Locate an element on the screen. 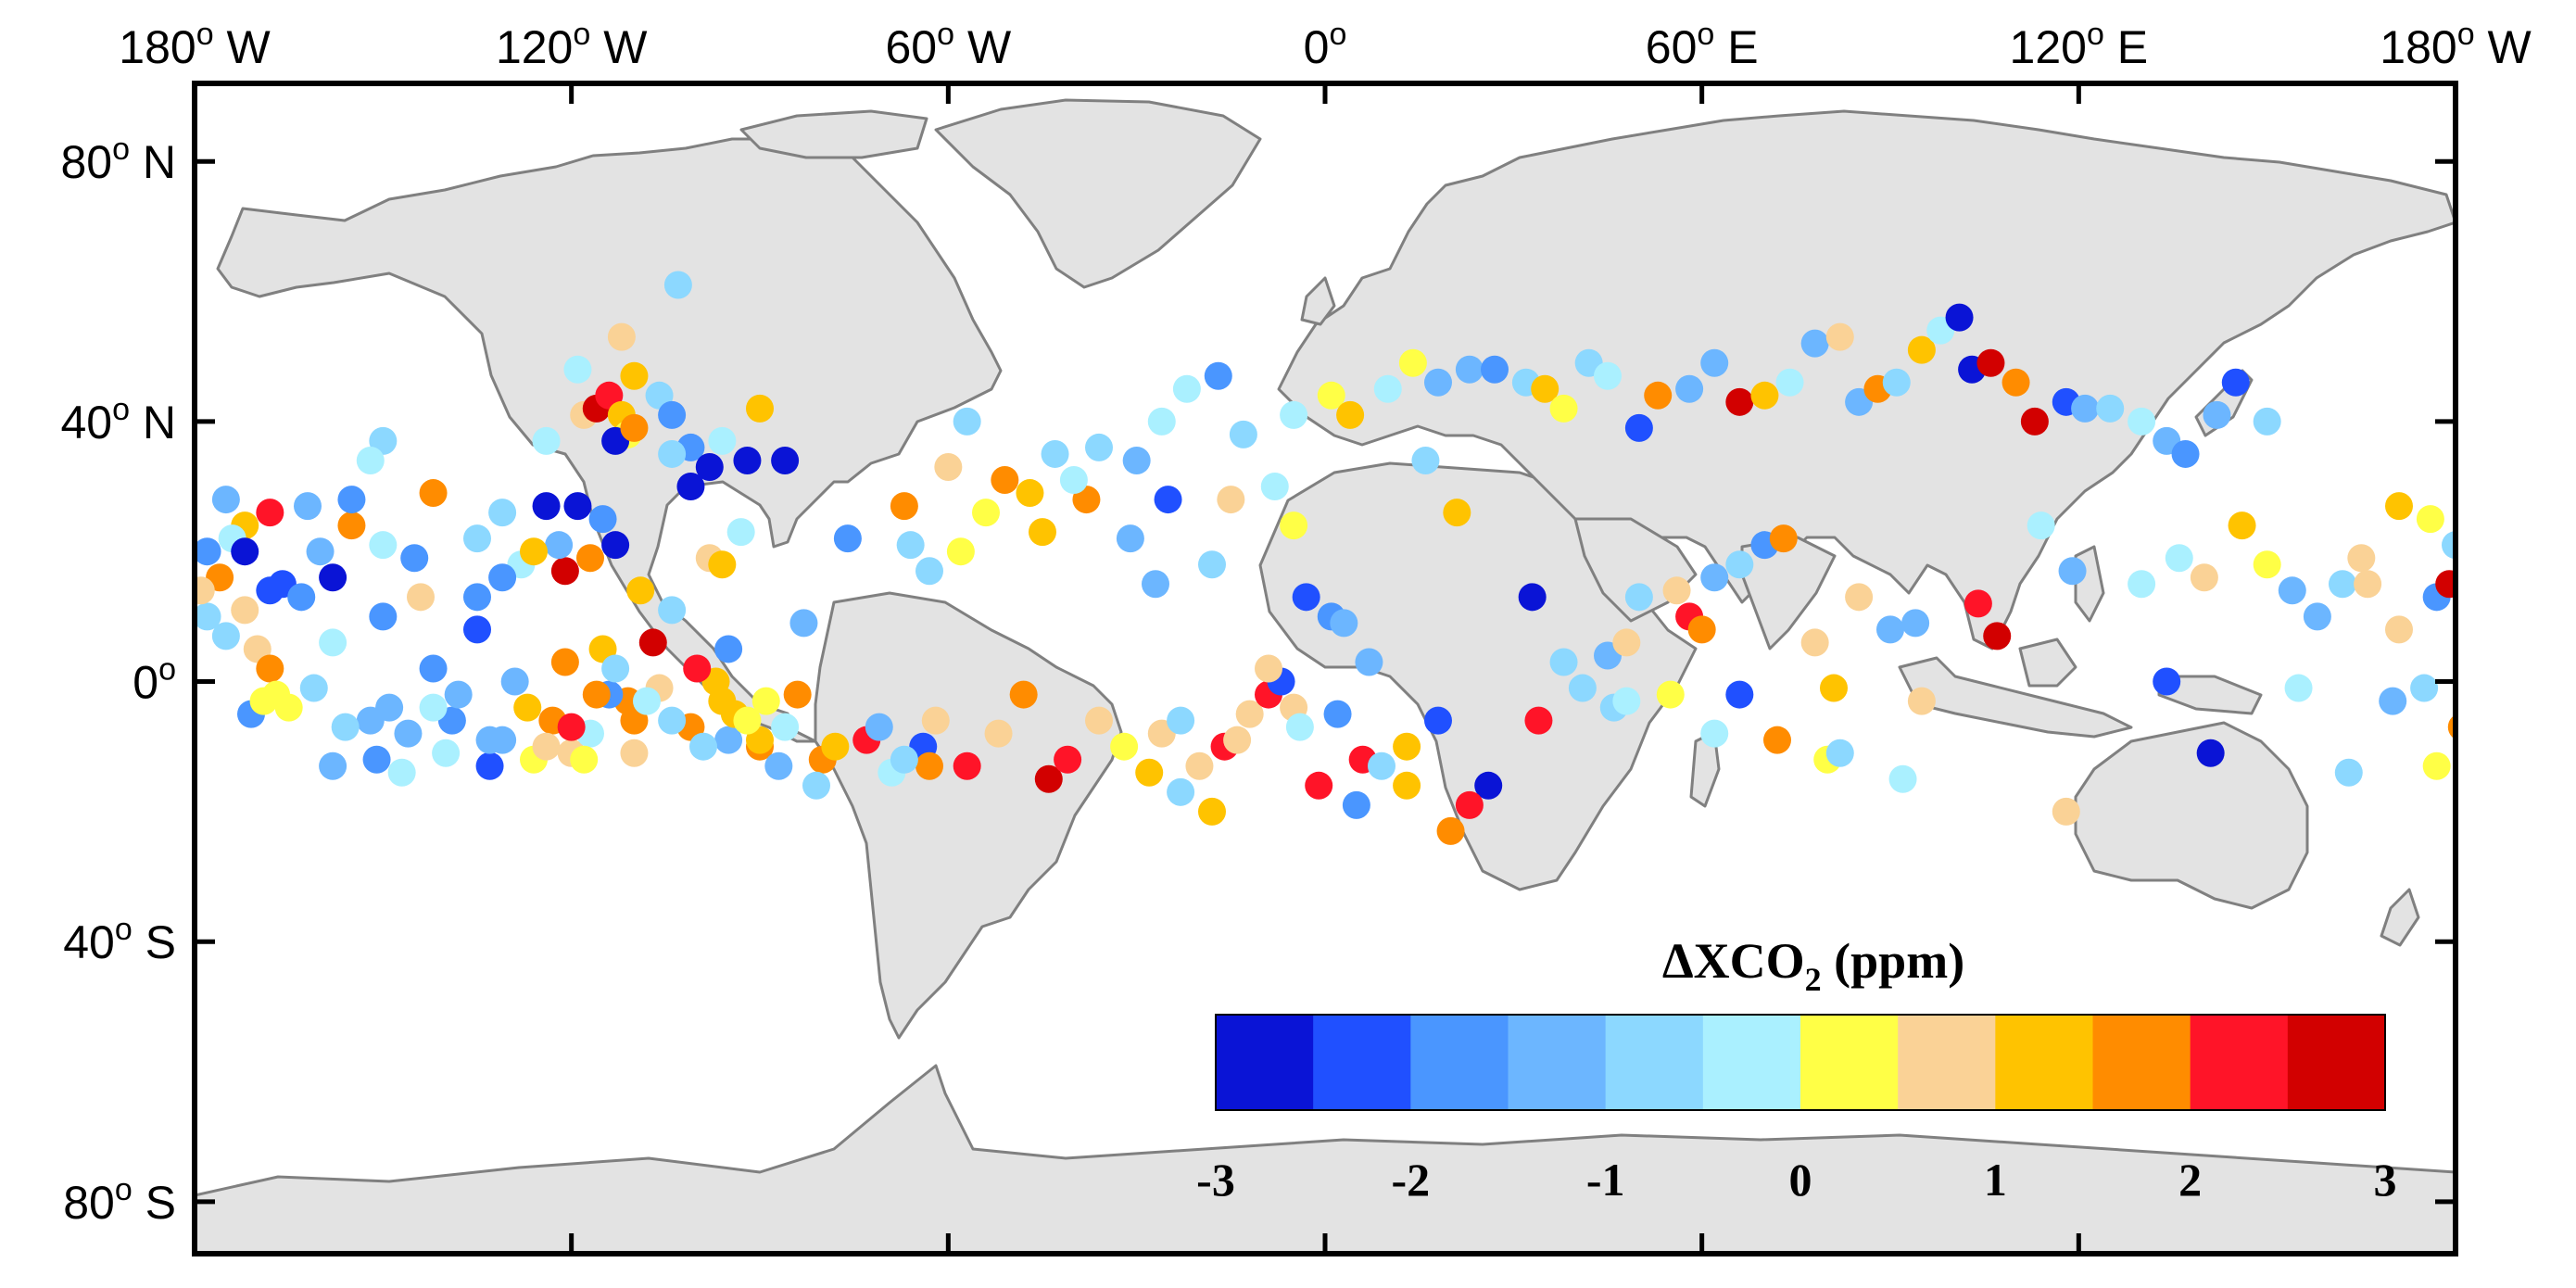  colorbar-swatches is located at coordinates (1801, 1062).